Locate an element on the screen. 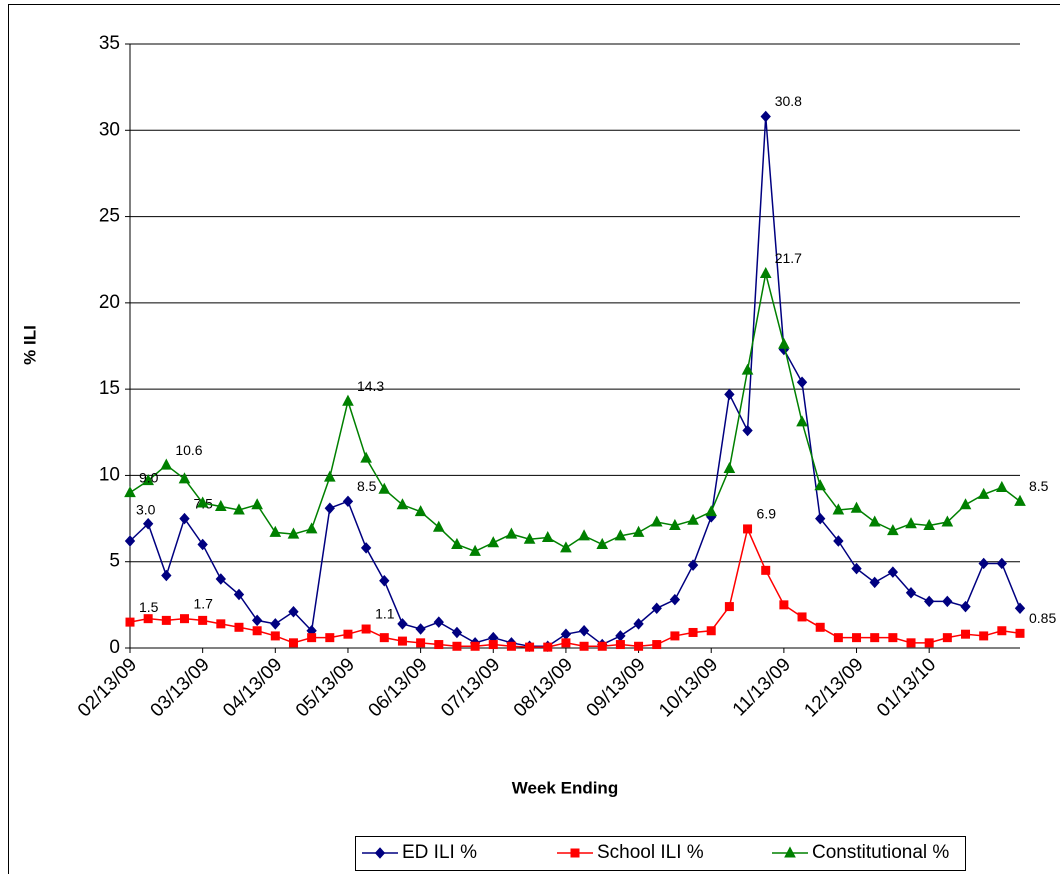  x-axis-label: Week Ending is located at coordinates (565, 787).